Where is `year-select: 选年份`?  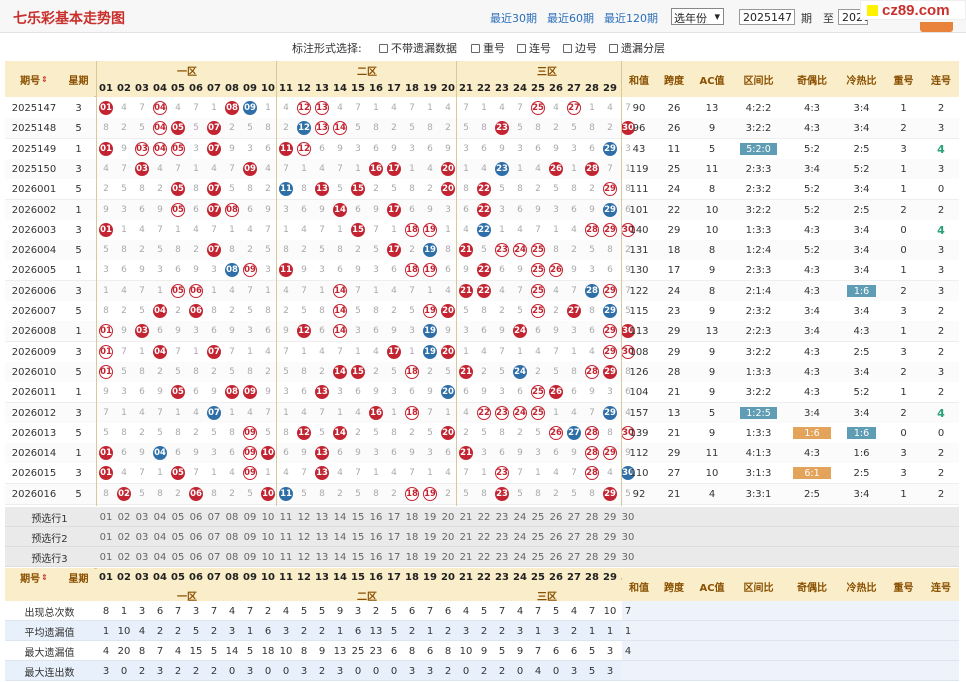 year-select: 选年份 is located at coordinates (697, 16).